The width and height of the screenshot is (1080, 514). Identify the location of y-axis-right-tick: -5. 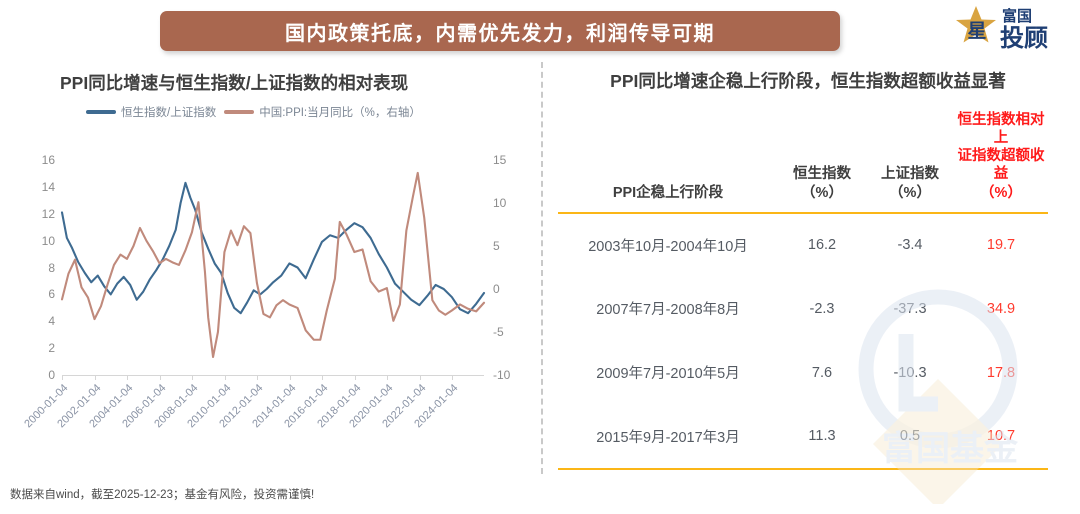
(498, 332).